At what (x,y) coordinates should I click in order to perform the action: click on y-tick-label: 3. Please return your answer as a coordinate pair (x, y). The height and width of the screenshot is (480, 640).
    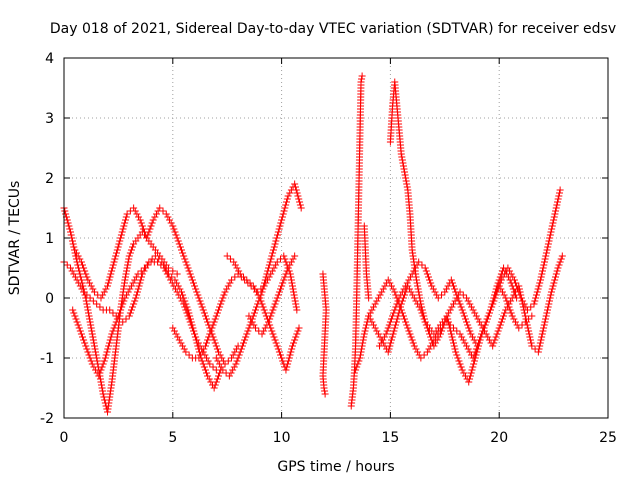
    Looking at the image, I should click on (49, 119).